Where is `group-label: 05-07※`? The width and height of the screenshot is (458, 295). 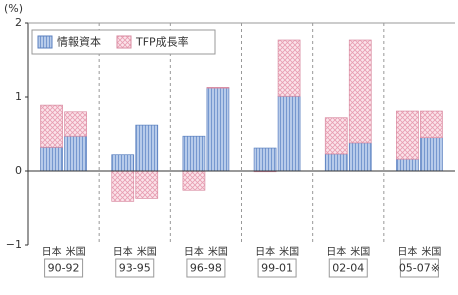
group-label: 05-07※ is located at coordinates (419, 268).